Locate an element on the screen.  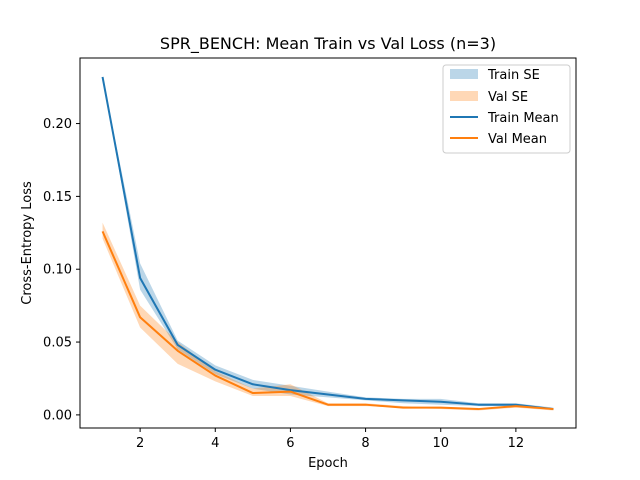
legend-swatch-val-se is located at coordinates (464, 96).